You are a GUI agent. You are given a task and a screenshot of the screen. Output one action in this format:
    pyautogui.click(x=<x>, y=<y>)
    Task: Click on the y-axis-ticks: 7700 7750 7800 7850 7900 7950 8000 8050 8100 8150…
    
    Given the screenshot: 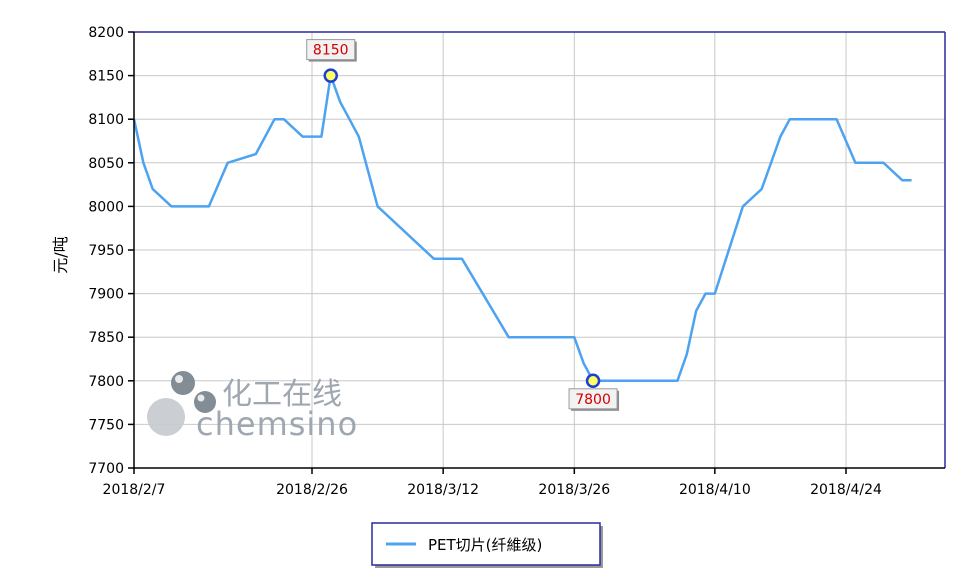 What is the action you would take?
    pyautogui.click(x=111, y=251)
    